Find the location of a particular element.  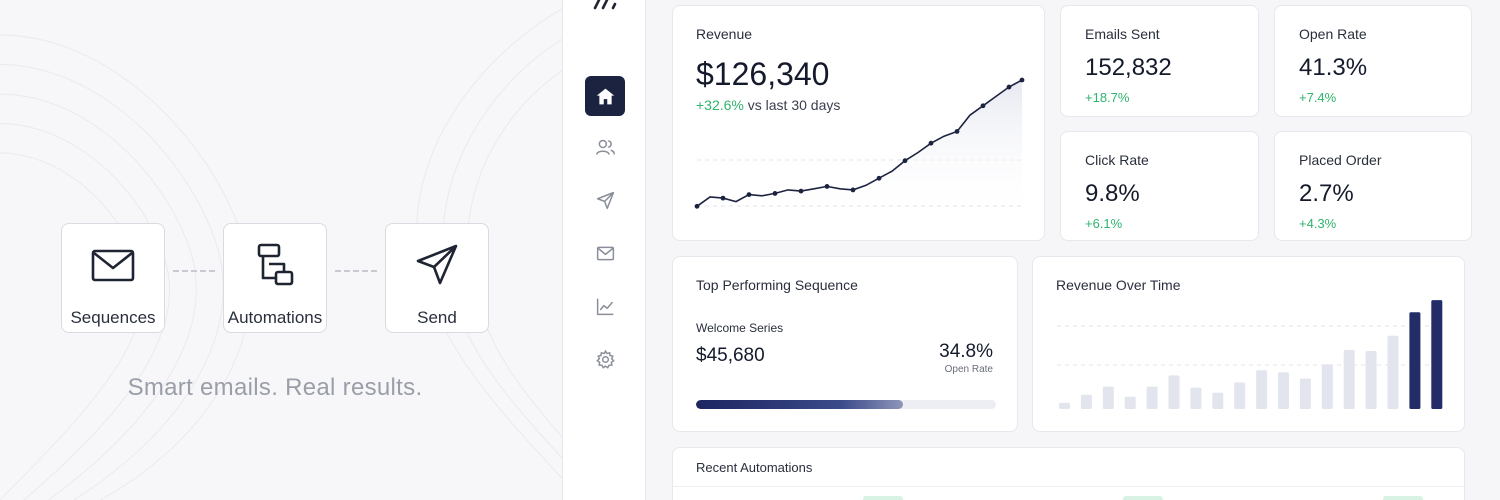

step-sequences: Sequences is located at coordinates (113, 278).